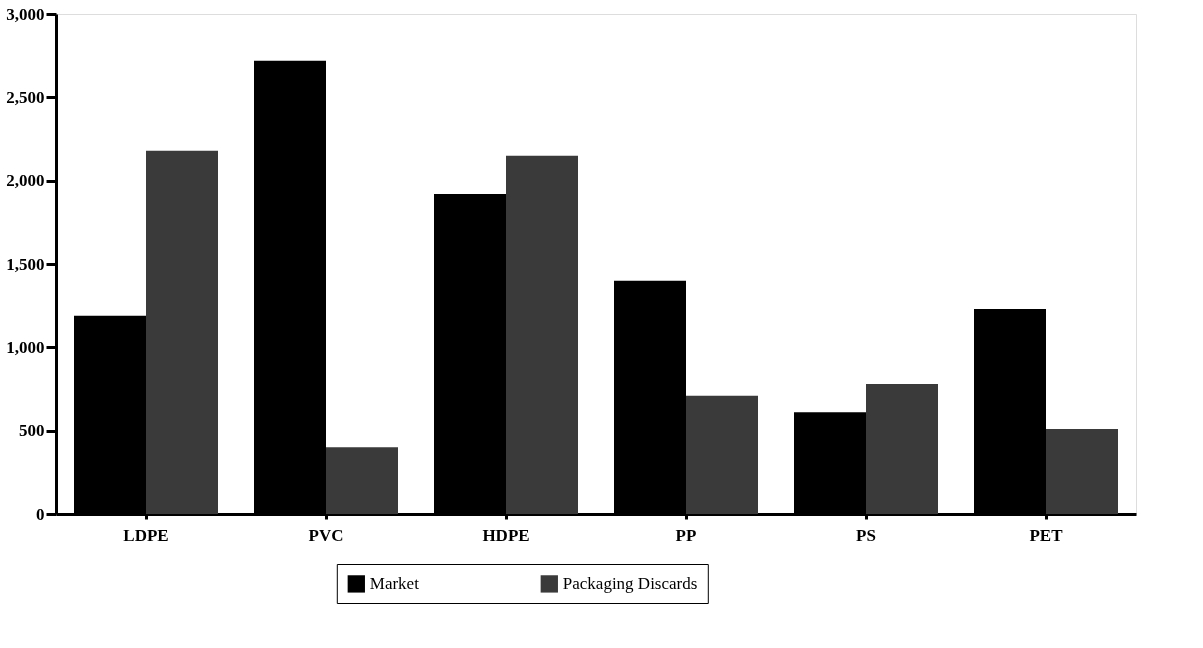  What do you see at coordinates (146, 535) in the screenshot?
I see `x-tick-label: LDPE` at bounding box center [146, 535].